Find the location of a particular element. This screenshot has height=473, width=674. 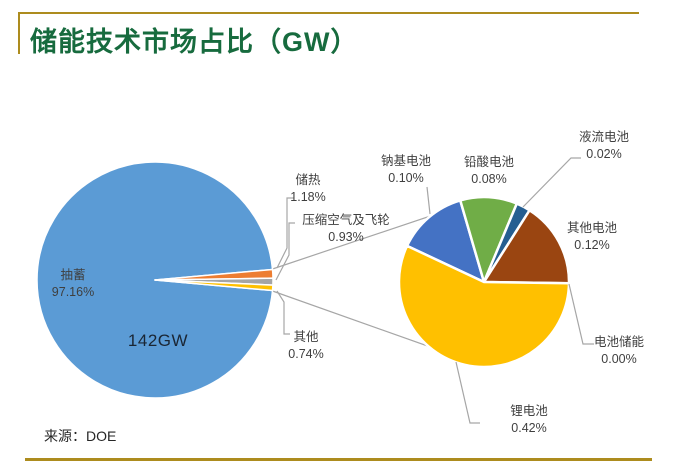

slice-label-text: 钠基电池 is located at coordinates (406, 161).